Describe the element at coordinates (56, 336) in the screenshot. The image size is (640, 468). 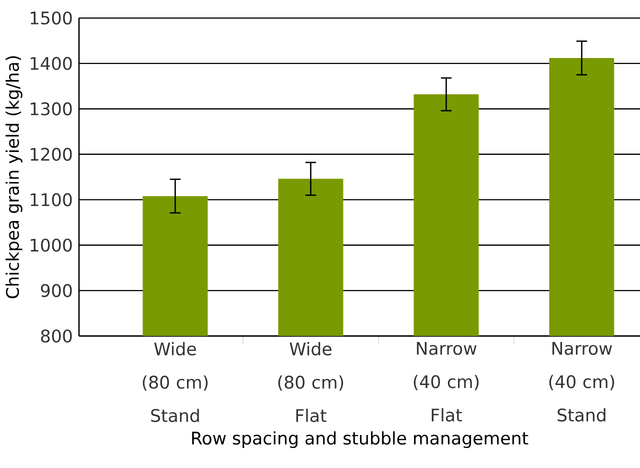
I see `y-tick-label: 800` at that location.